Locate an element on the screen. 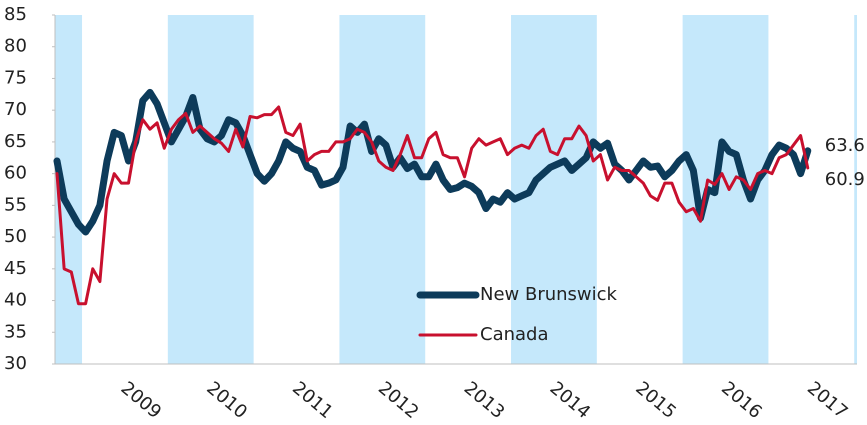 This screenshot has width=867, height=425. x-tick-label: 2010 is located at coordinates (226, 401).